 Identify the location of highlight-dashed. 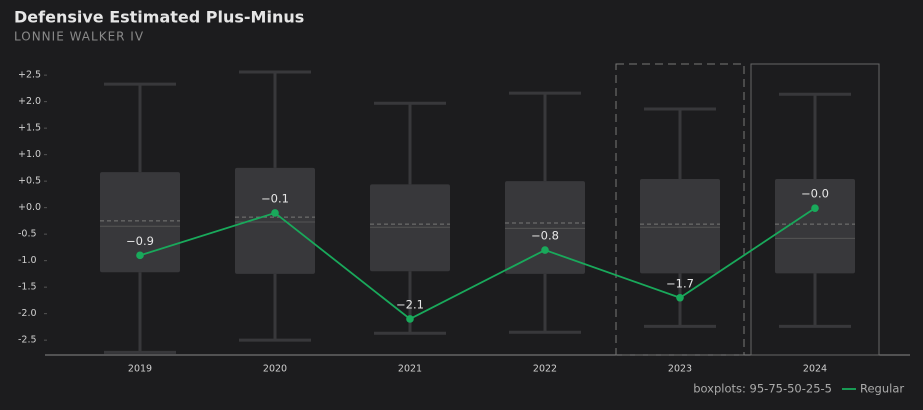
(680, 209).